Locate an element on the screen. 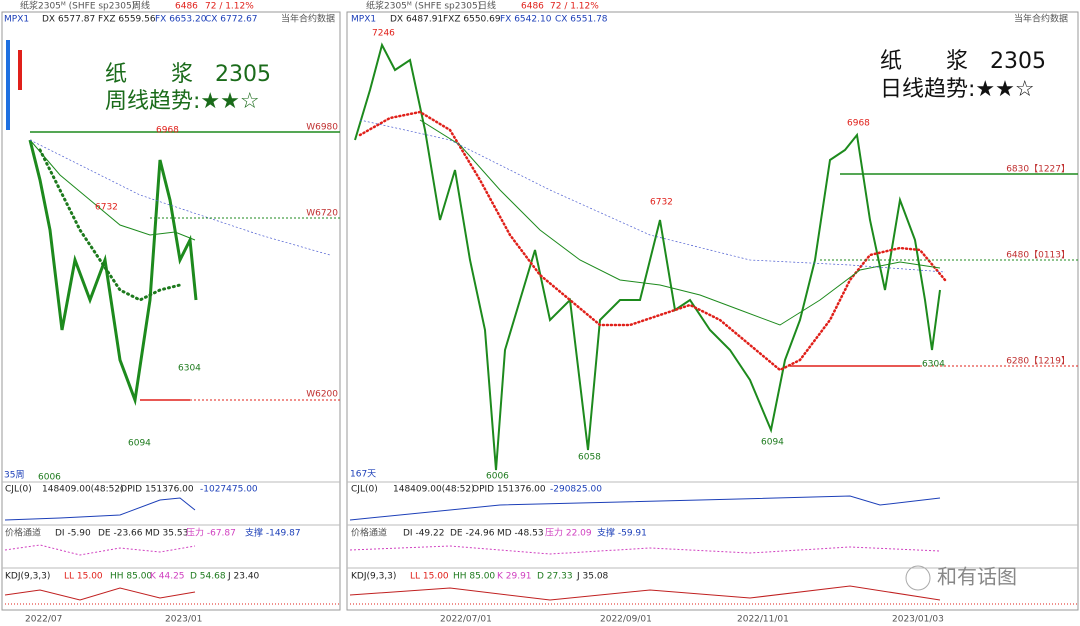 The height and width of the screenshot is (626, 1080). price-mark: 7246 is located at coordinates (383, 34).